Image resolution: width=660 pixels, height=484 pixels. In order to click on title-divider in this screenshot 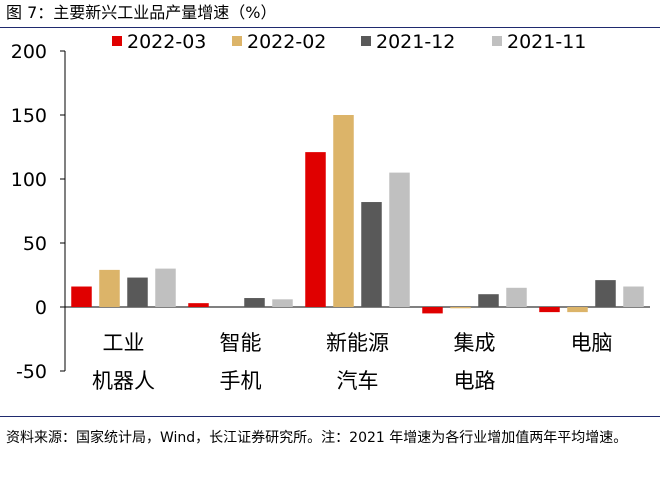, I will do `click(330, 27)`.